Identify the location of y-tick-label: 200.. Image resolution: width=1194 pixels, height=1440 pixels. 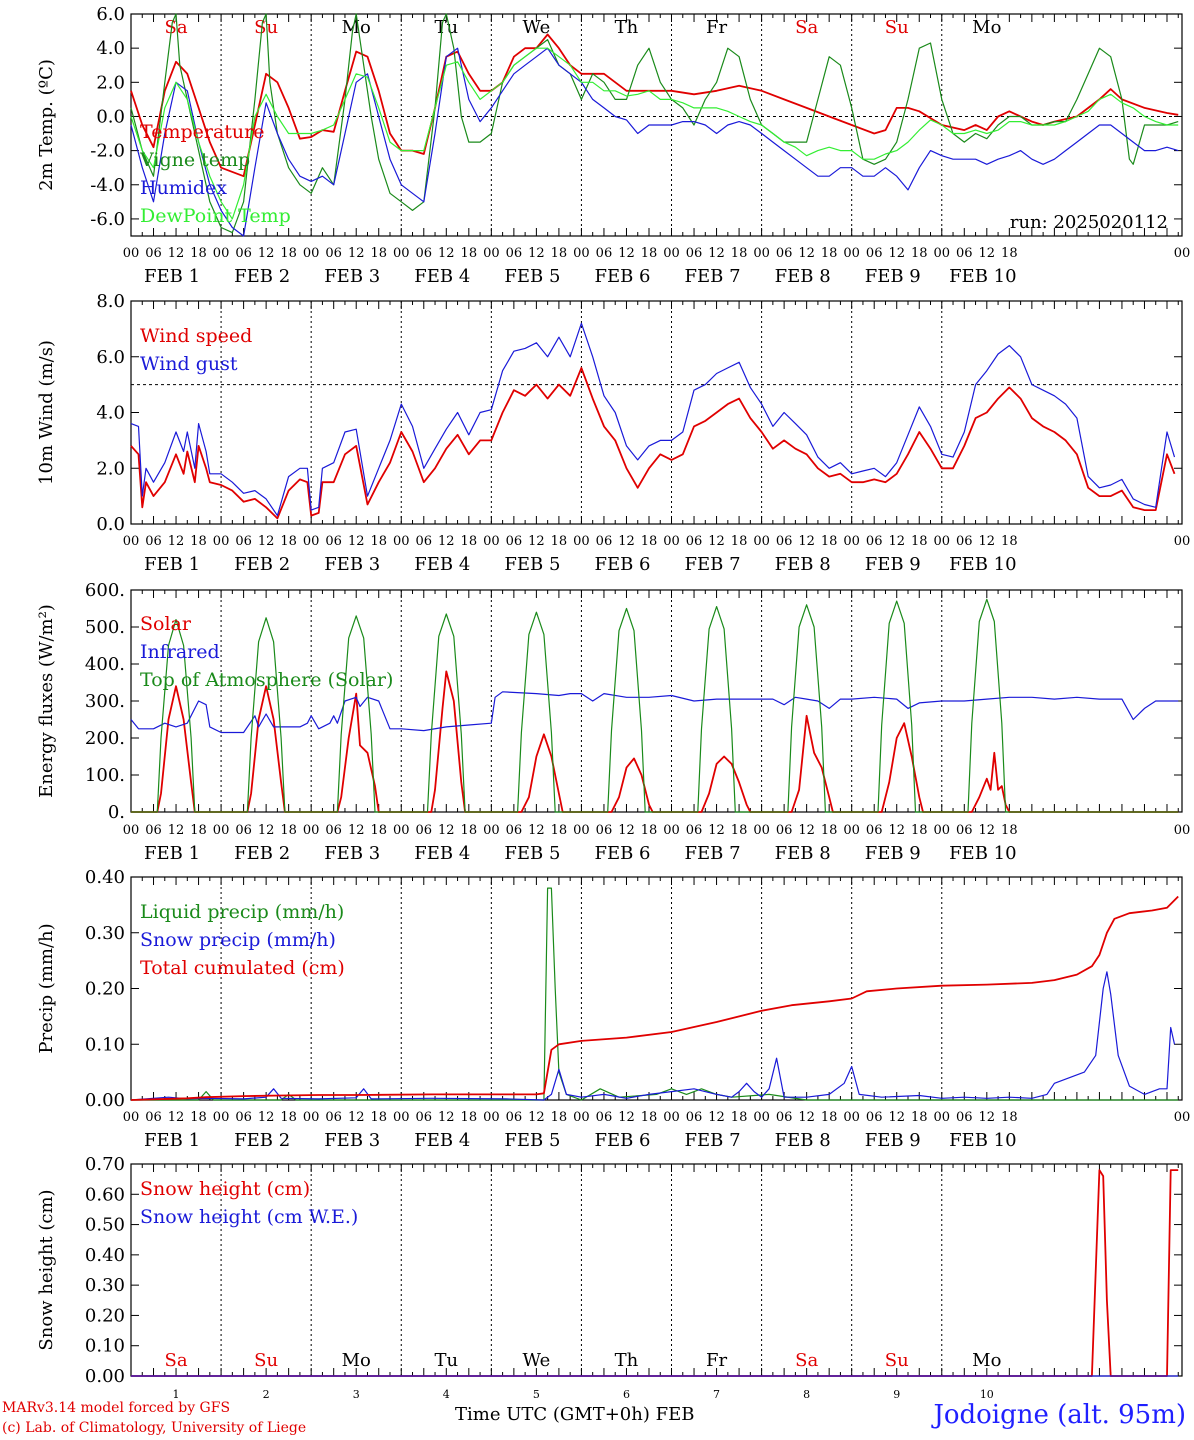
(105, 738).